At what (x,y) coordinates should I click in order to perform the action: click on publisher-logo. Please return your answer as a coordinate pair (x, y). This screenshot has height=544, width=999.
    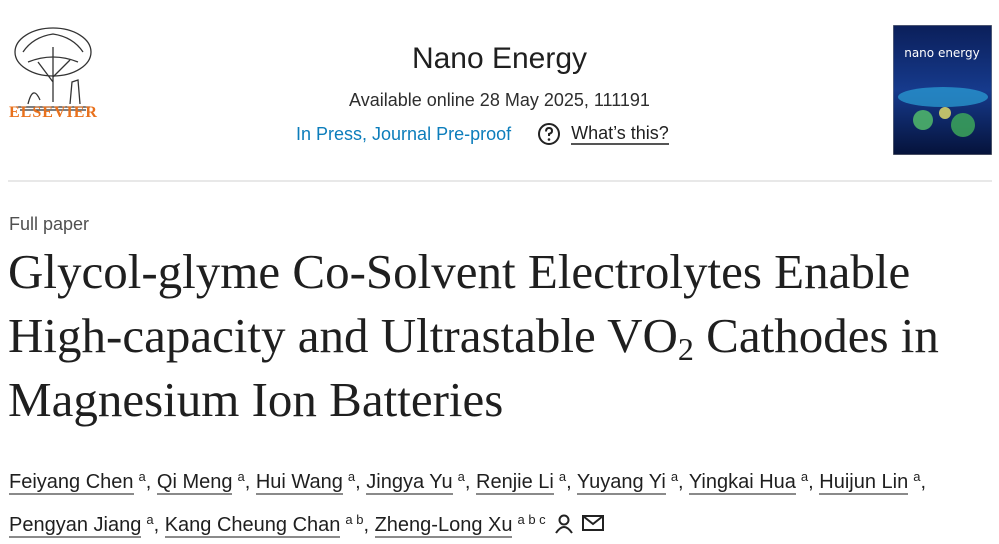
    Looking at the image, I should click on (53, 72).